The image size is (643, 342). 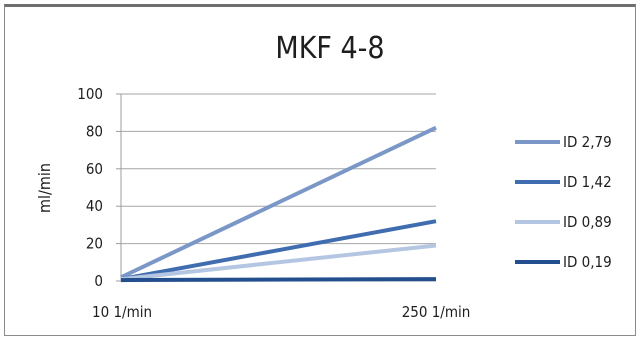 I want to click on legend-label: ID 0,19, so click(x=587, y=262).